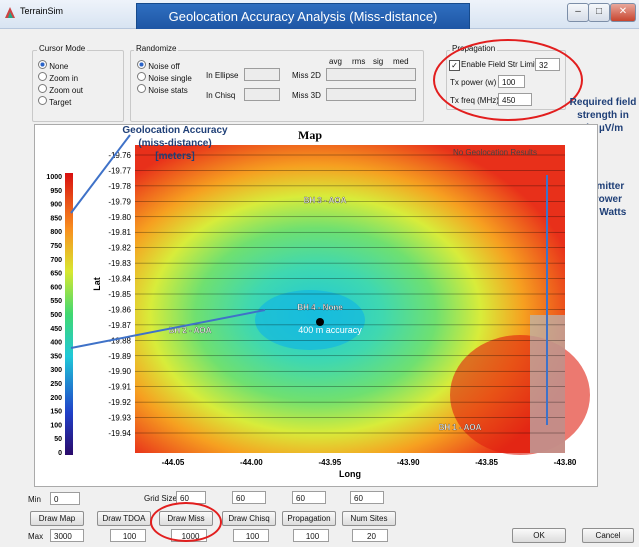 The height and width of the screenshot is (547, 639). What do you see at coordinates (34, 499) in the screenshot?
I see `min-label: Min` at bounding box center [34, 499].